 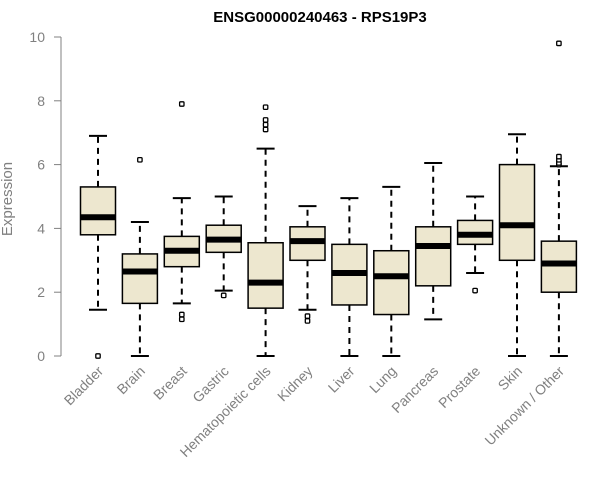 I want to click on x-tick-label: Breast, so click(x=170, y=383).